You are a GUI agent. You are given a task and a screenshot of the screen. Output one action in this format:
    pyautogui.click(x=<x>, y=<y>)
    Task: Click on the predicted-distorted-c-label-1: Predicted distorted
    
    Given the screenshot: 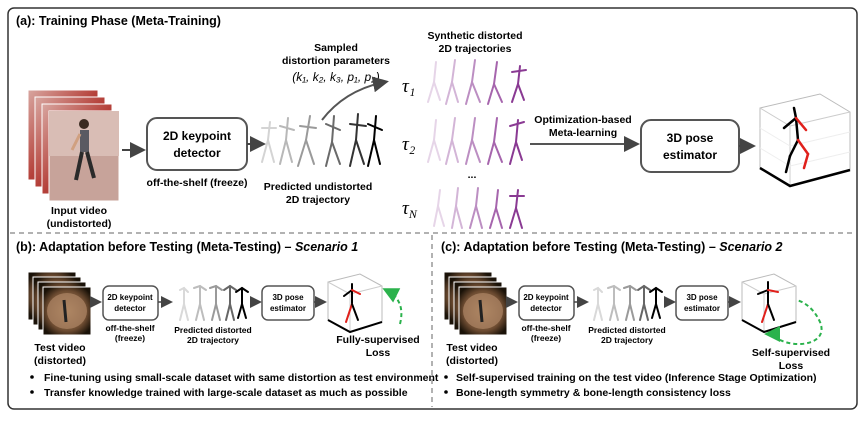 What is the action you would take?
    pyautogui.click(x=626, y=330)
    